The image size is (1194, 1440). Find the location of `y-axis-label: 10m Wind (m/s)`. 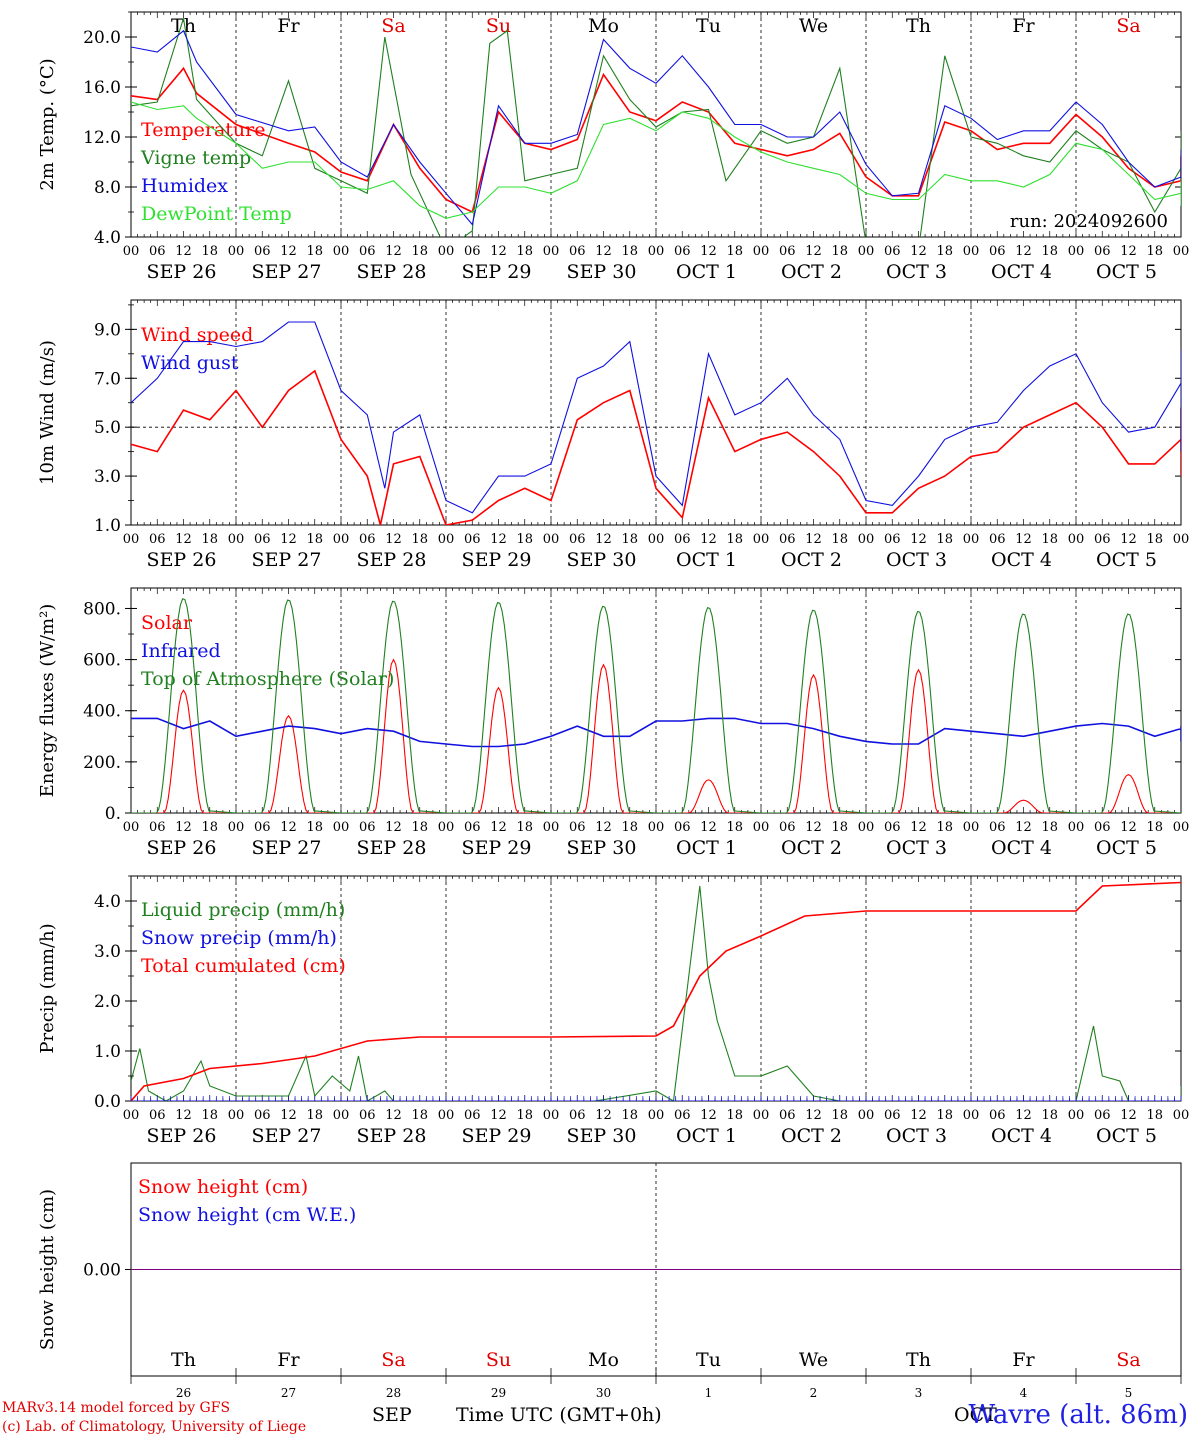

y-axis-label: 10m Wind (m/s) is located at coordinates (47, 412).